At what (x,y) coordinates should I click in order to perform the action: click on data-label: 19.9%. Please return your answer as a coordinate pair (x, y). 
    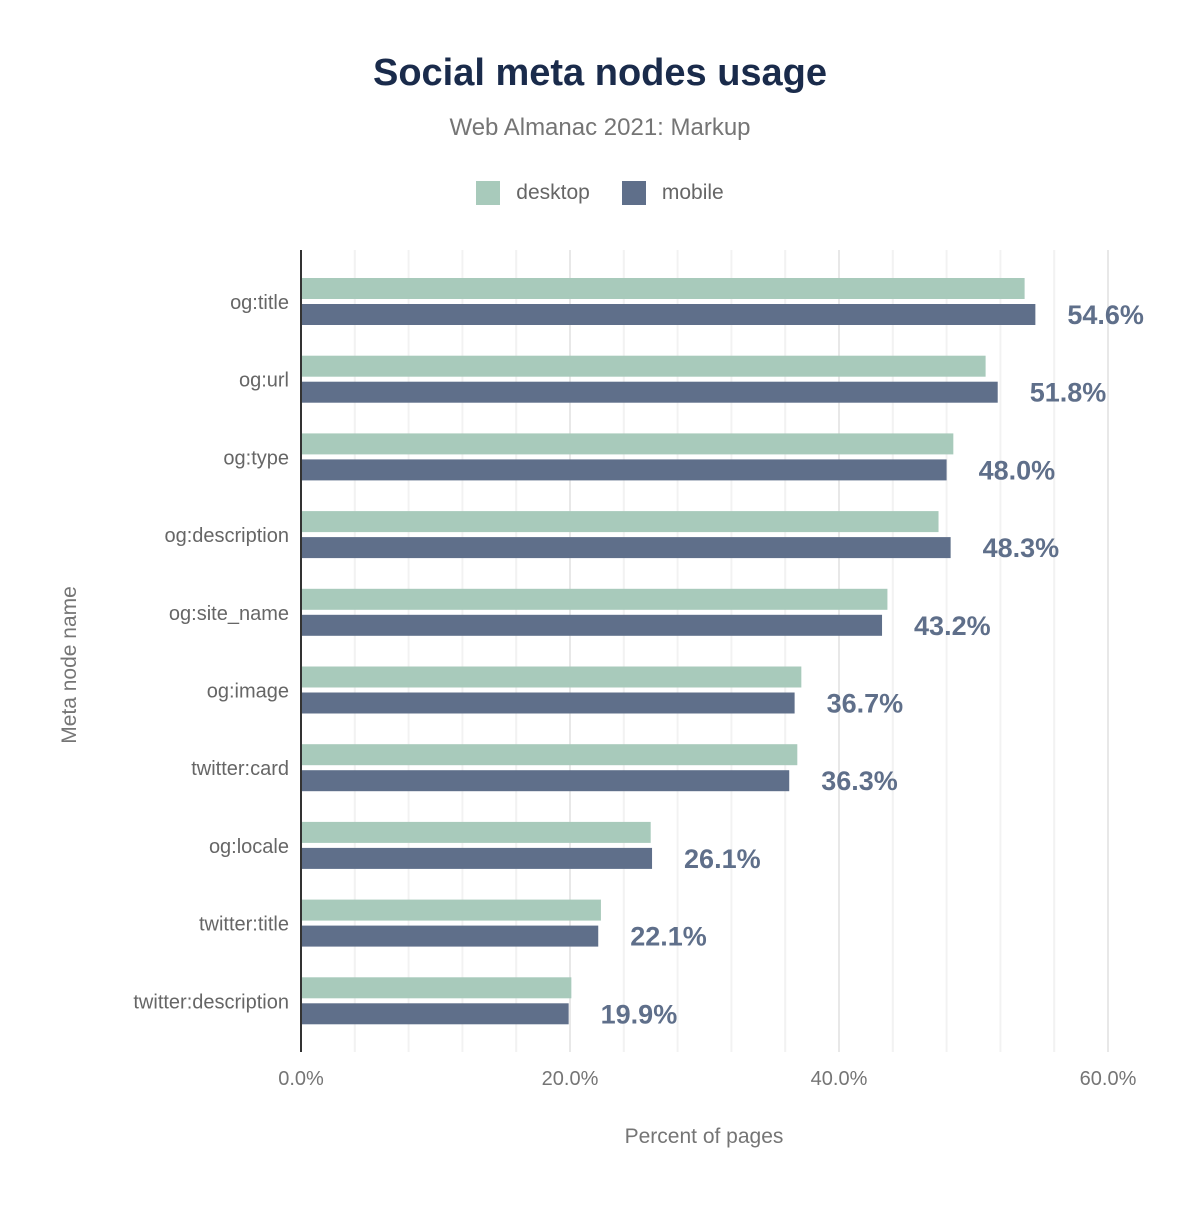
    Looking at the image, I should click on (639, 1014).